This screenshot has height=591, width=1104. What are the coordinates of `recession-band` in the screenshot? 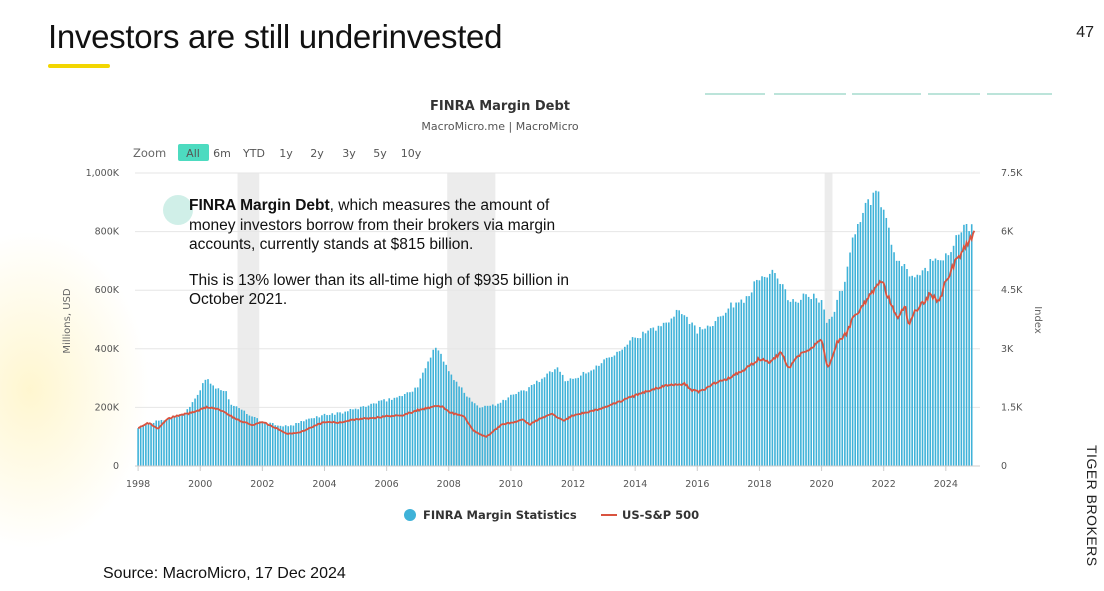 It's located at (248, 319).